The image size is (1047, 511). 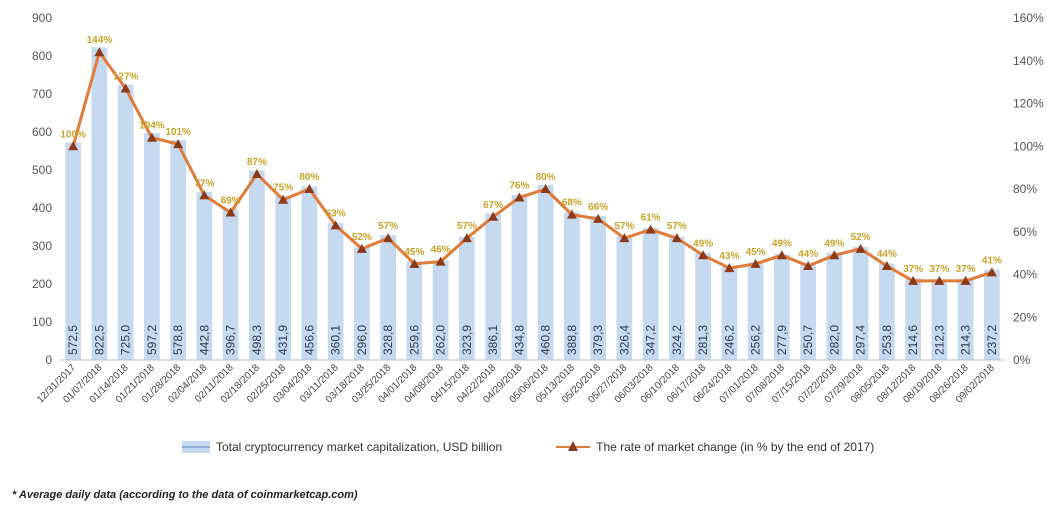 What do you see at coordinates (573, 447) in the screenshot?
I see `line-swatch` at bounding box center [573, 447].